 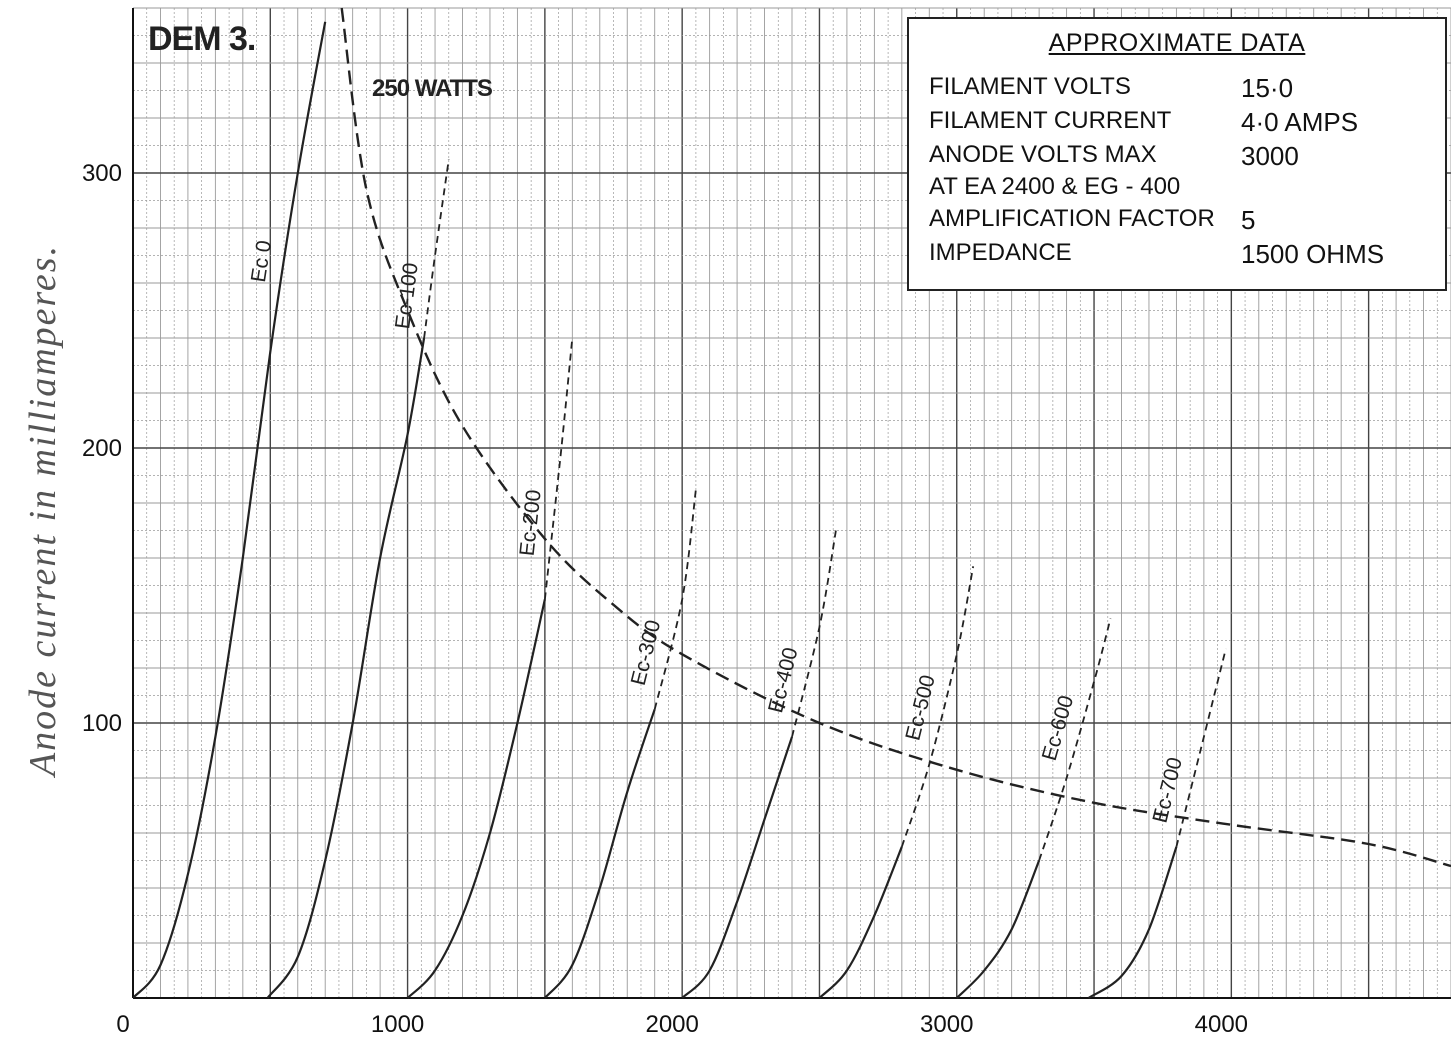 I want to click on curve-label: Ec-600, so click(x=1058, y=728).